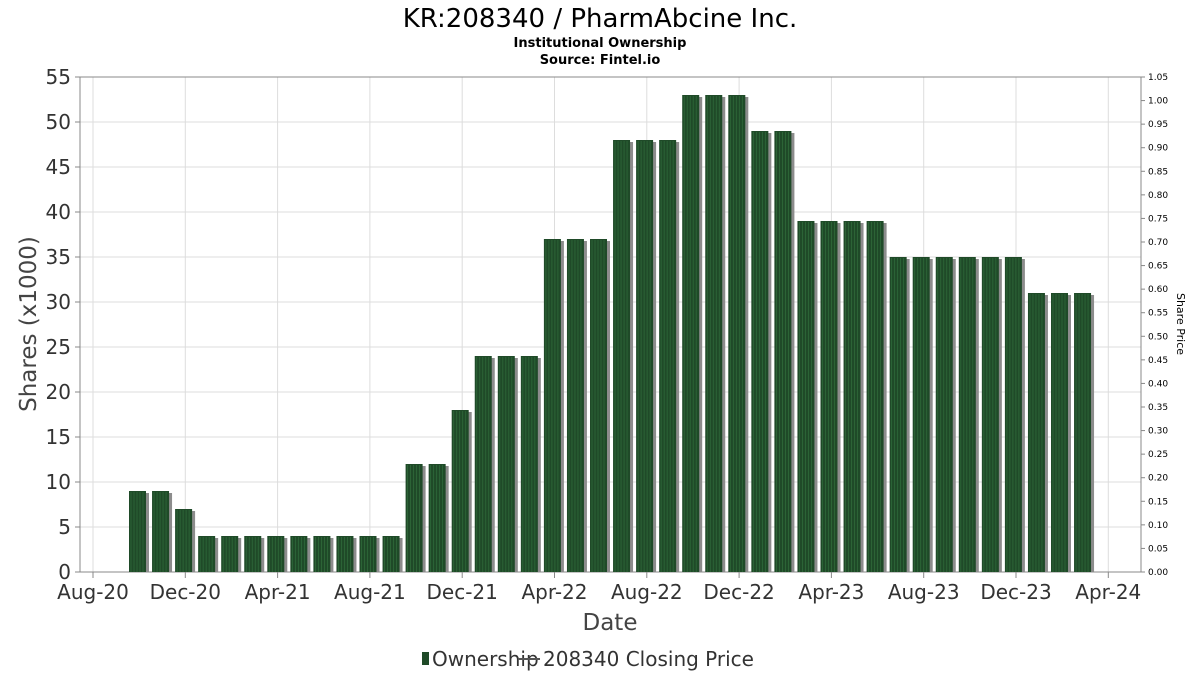  What do you see at coordinates (1158, 267) in the screenshot?
I see `y2-tick-label: 0.65` at bounding box center [1158, 267].